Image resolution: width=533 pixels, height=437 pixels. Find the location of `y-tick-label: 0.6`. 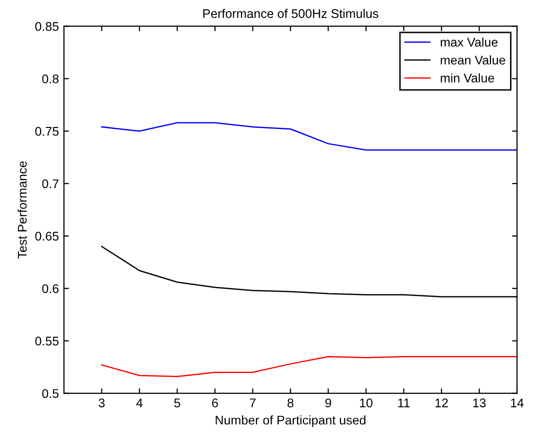

y-tick-label: 0.6 is located at coordinates (50, 289).